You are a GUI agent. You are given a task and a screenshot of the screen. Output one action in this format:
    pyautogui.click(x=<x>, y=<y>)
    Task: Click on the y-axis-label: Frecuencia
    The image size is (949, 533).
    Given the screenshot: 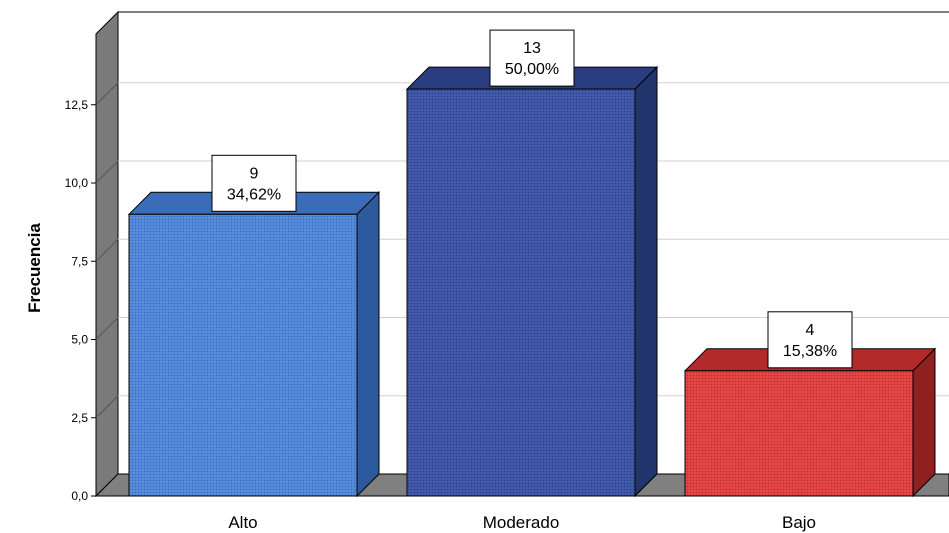 What is the action you would take?
    pyautogui.click(x=34, y=268)
    